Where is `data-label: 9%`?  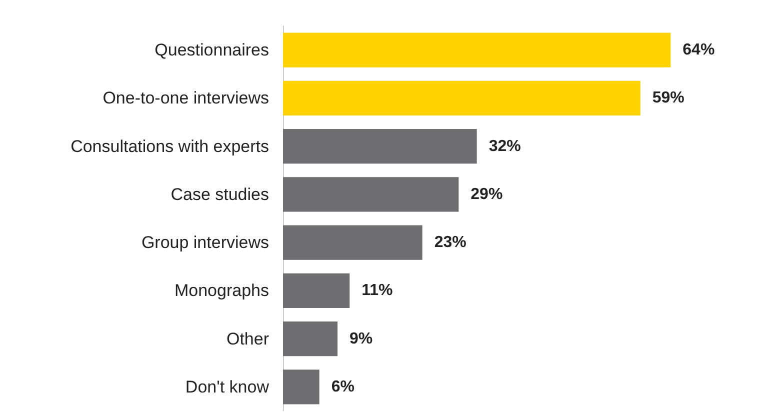
data-label: 9% is located at coordinates (361, 339).